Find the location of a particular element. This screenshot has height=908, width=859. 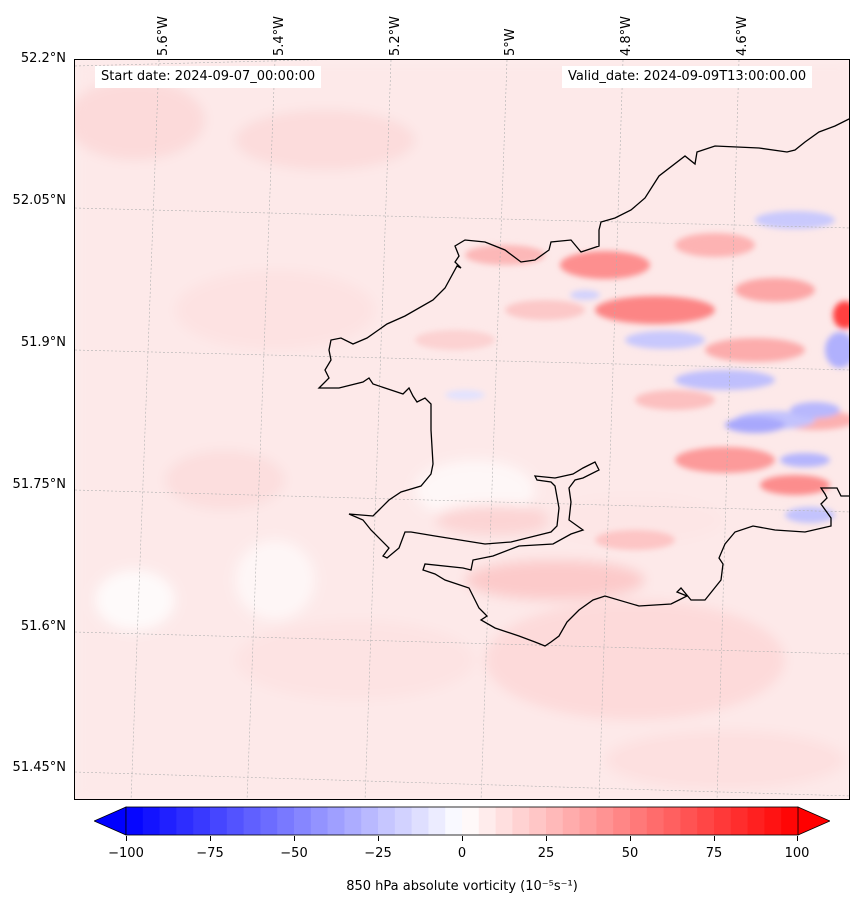

colorbar-segments is located at coordinates (462, 821).